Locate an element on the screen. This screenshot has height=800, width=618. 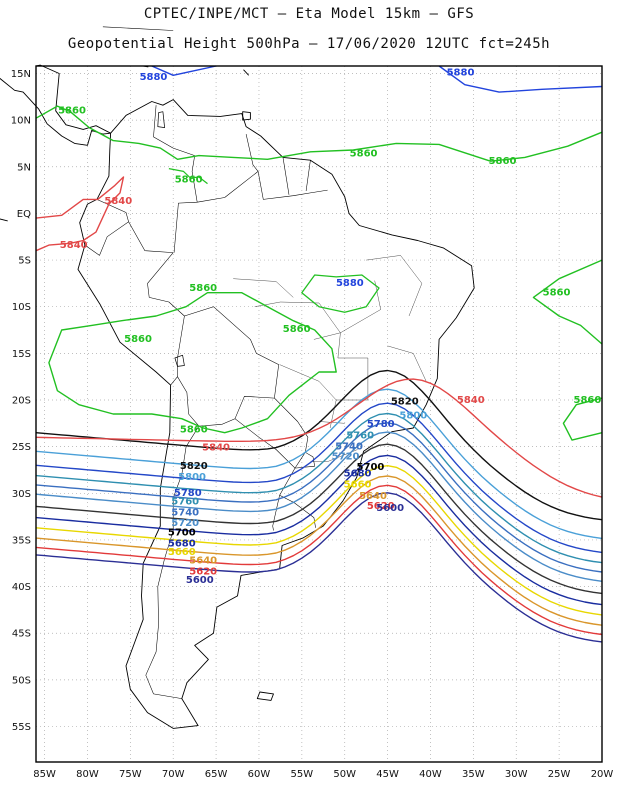
falkland-islands is located at coordinates (265, 696).